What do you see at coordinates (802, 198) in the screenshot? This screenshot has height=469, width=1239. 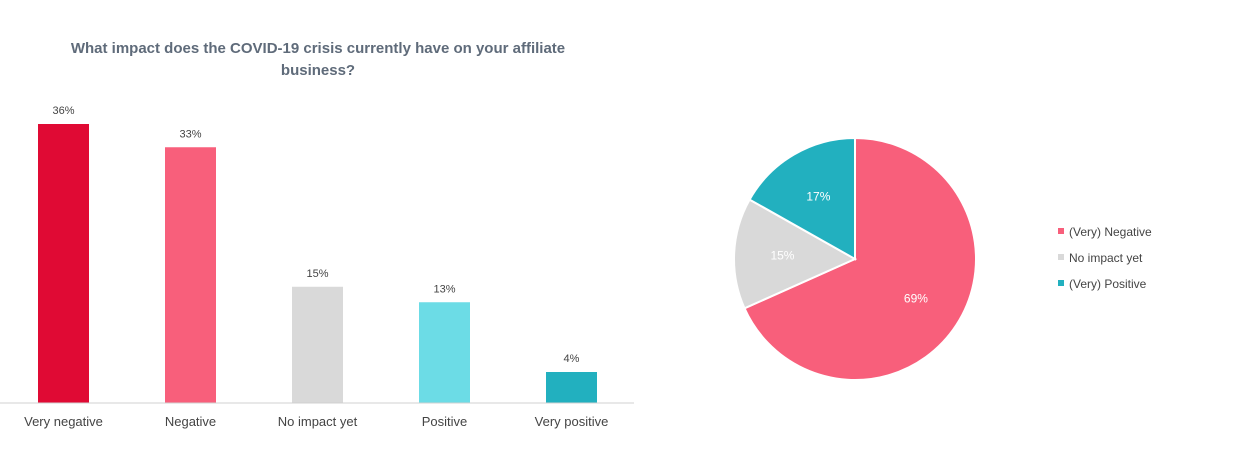 I see `pie-slice-very-positive` at bounding box center [802, 198].